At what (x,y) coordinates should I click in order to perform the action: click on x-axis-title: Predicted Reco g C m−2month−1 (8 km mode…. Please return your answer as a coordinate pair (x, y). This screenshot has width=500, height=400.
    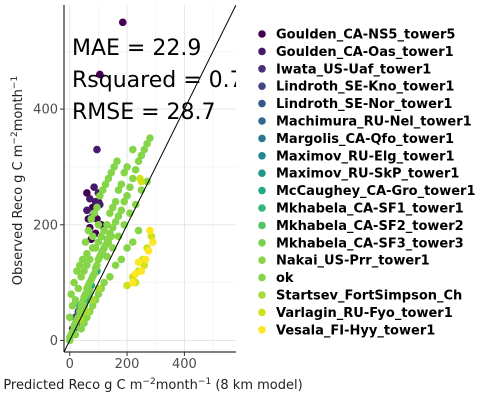
    Looking at the image, I should click on (152, 385).